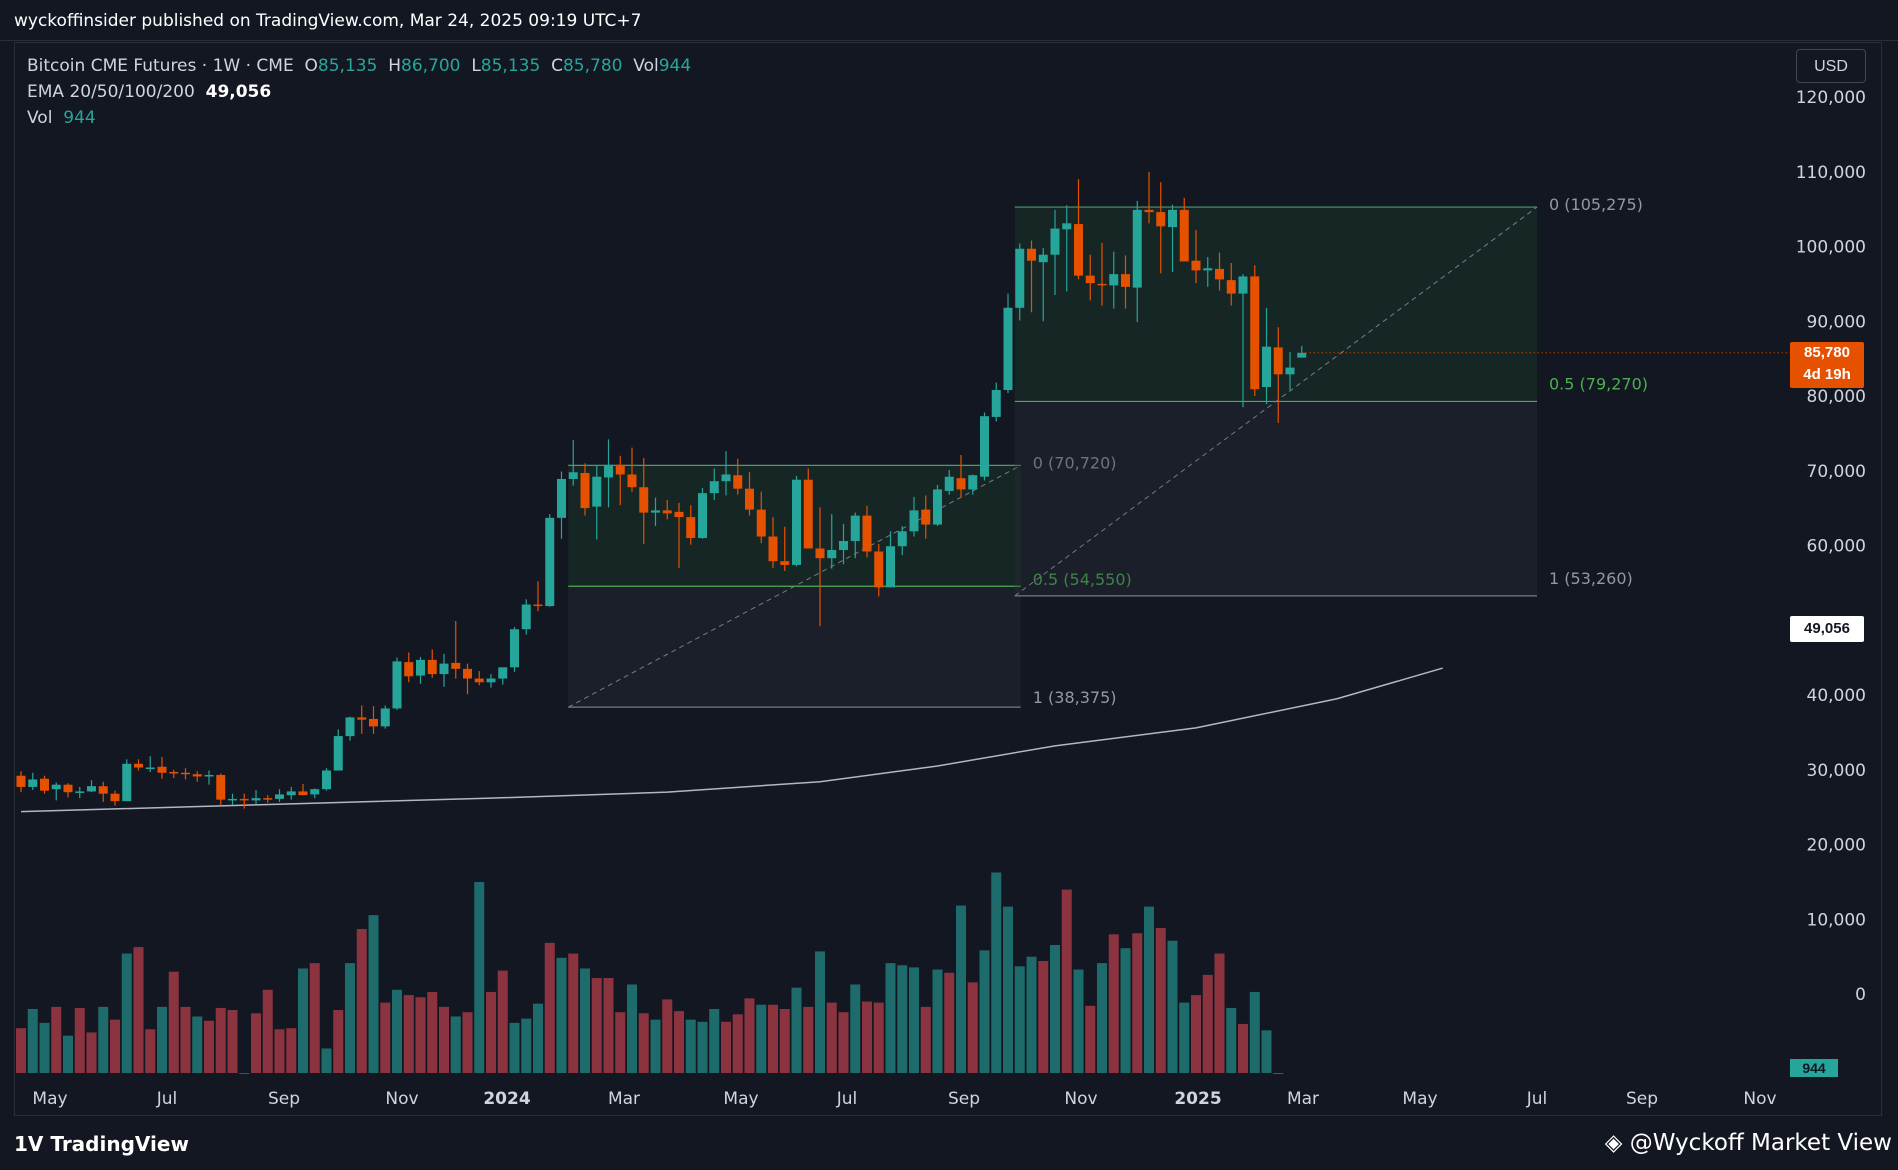  I want to click on fib-trend-line, so click(794, 586).